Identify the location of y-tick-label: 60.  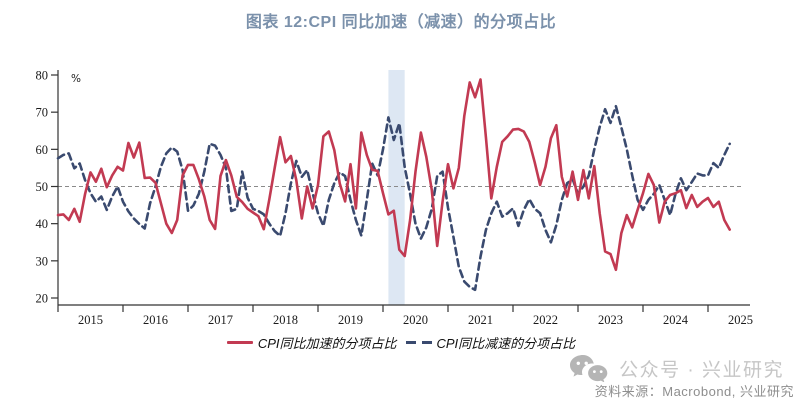
(42, 150).